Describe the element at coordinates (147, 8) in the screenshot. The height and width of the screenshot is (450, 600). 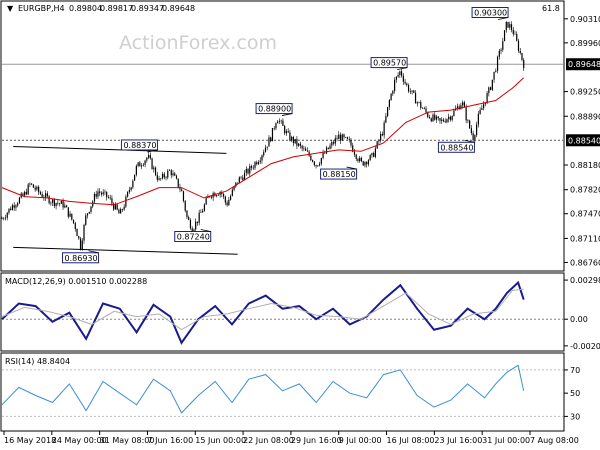
I see `header-low: 0.89347` at that location.